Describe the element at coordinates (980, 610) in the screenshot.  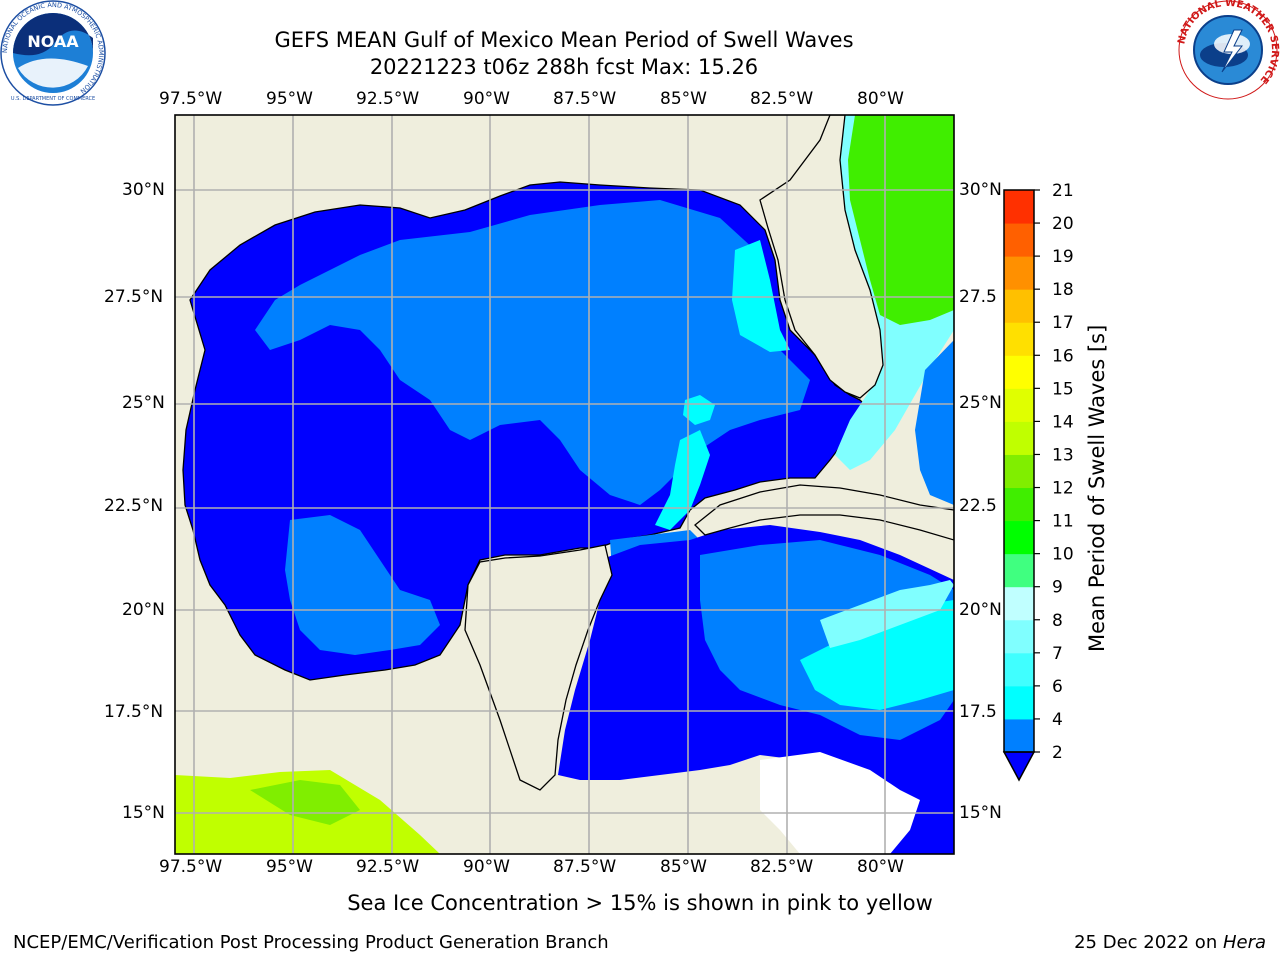
I see `lat-label-right: 20°N` at that location.